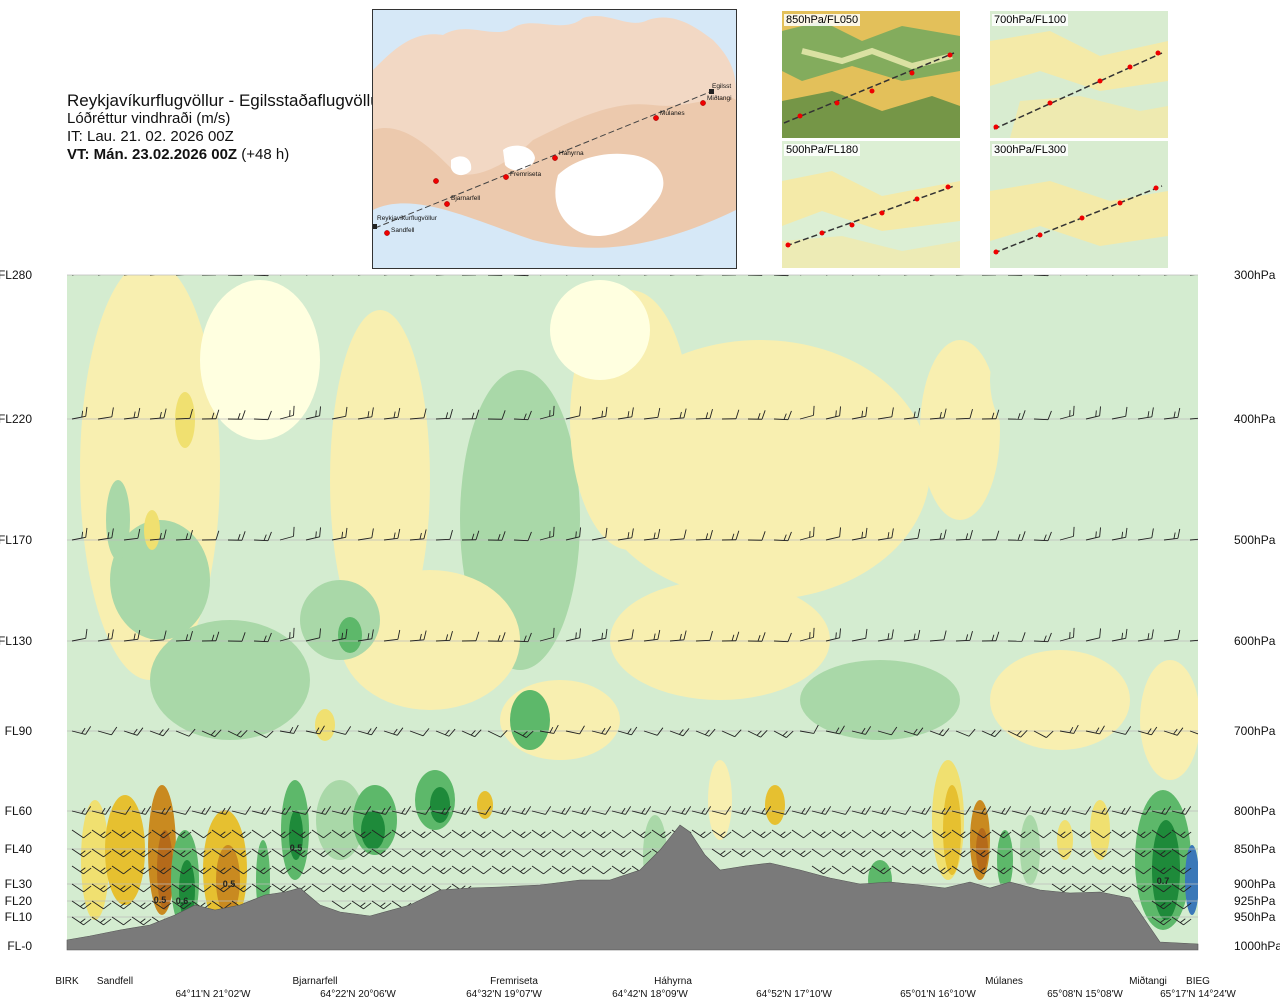  I want to click on x-station-label: Múlanes, so click(1004, 981).